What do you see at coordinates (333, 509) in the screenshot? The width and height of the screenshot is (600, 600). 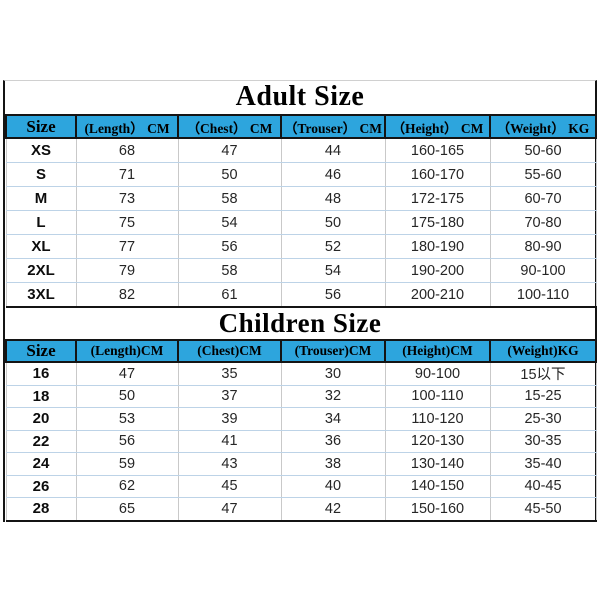 I see `children-data-cell: 42` at bounding box center [333, 509].